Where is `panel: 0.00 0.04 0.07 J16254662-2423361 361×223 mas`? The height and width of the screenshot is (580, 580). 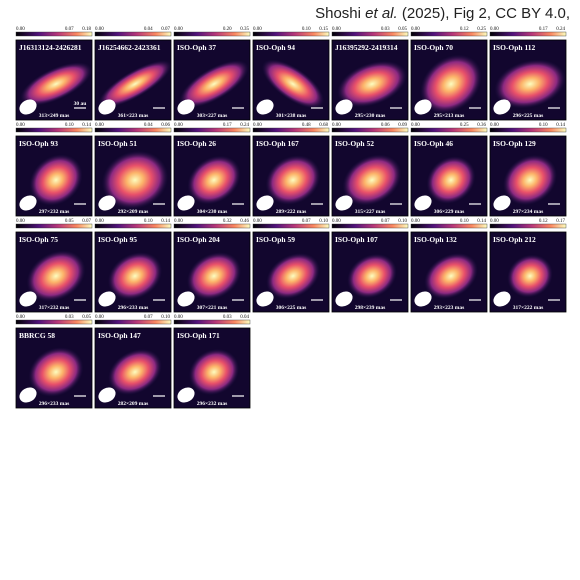
panel: 0.00 0.04 0.07 J16254662-2423361 361×223 mas is located at coordinates (133, 74).